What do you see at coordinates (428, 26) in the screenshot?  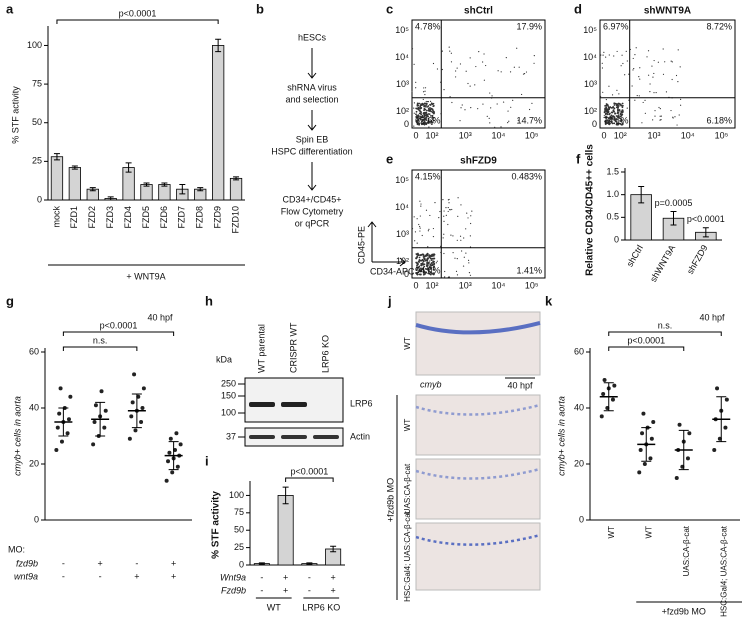 I see `quadrant-label: 4.78%` at bounding box center [428, 26].